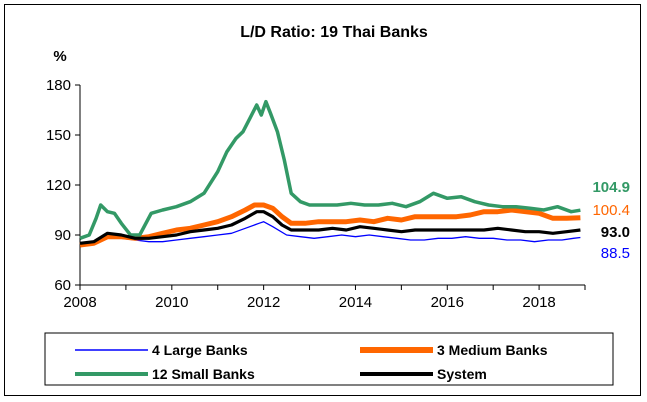 This screenshot has width=647, height=402. What do you see at coordinates (79, 302) in the screenshot?
I see `x-tick-label: 2008` at bounding box center [79, 302].